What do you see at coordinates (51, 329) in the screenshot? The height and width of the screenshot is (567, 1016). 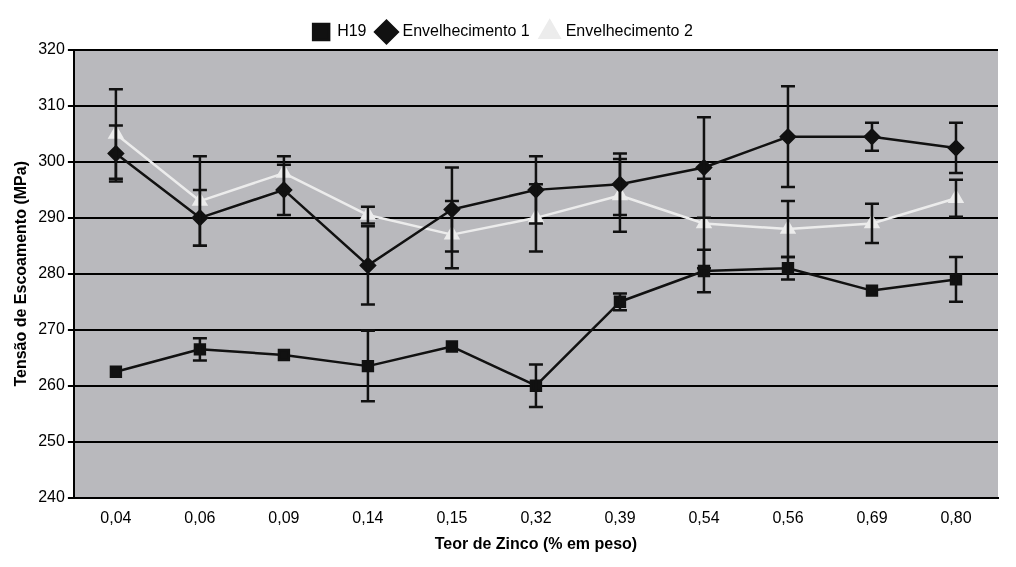 I see `y-tick-label: 270` at bounding box center [51, 329].